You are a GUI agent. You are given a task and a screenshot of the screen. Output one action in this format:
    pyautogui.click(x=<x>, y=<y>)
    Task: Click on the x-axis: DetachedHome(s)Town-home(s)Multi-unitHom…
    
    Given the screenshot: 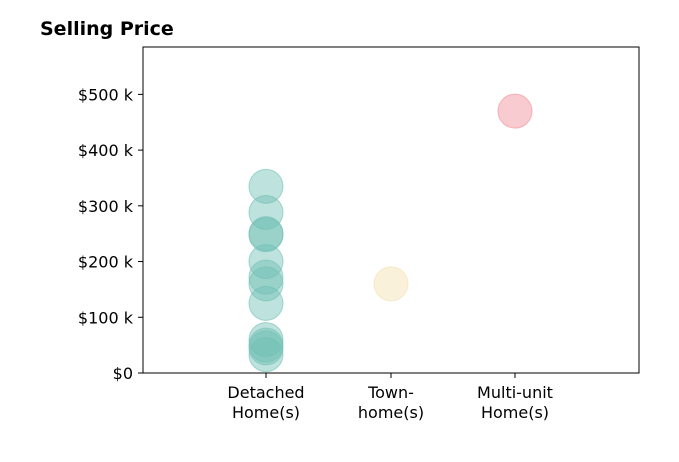 What is the action you would take?
    pyautogui.click(x=390, y=397)
    